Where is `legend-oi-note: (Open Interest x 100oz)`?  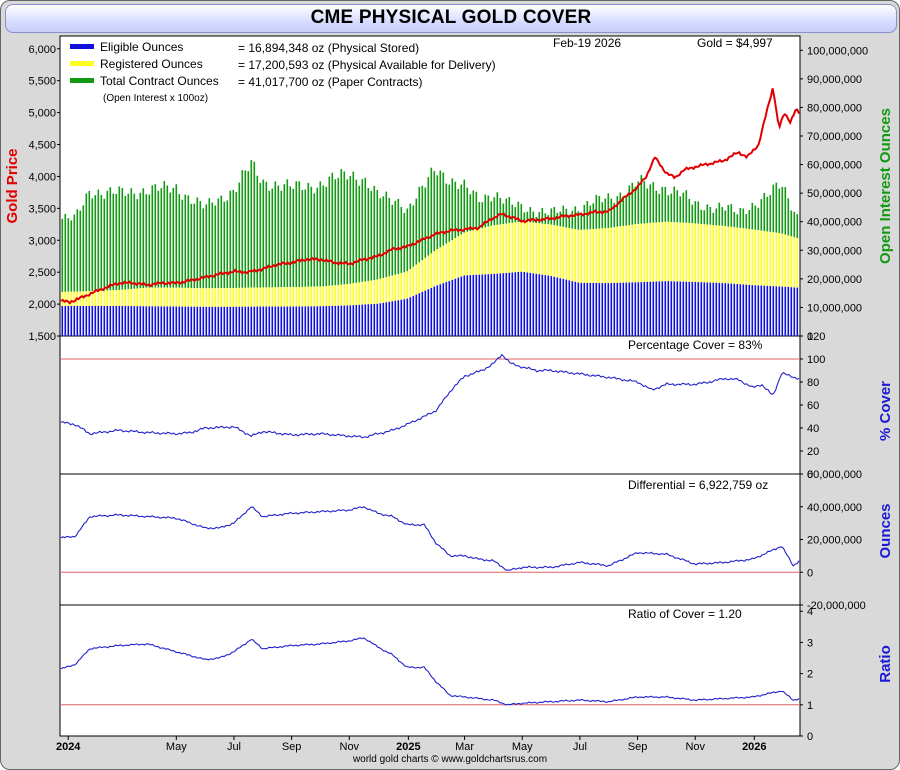
legend-oi-note: (Open Interest x 100oz) is located at coordinates (155, 98).